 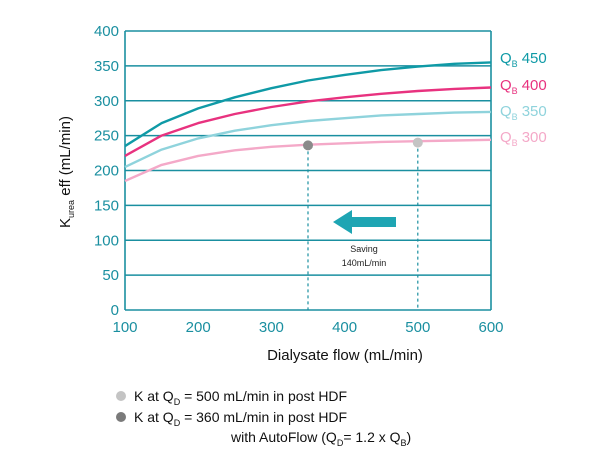 What do you see at coordinates (417, 142) in the screenshot?
I see `light-grey-point` at bounding box center [417, 142].